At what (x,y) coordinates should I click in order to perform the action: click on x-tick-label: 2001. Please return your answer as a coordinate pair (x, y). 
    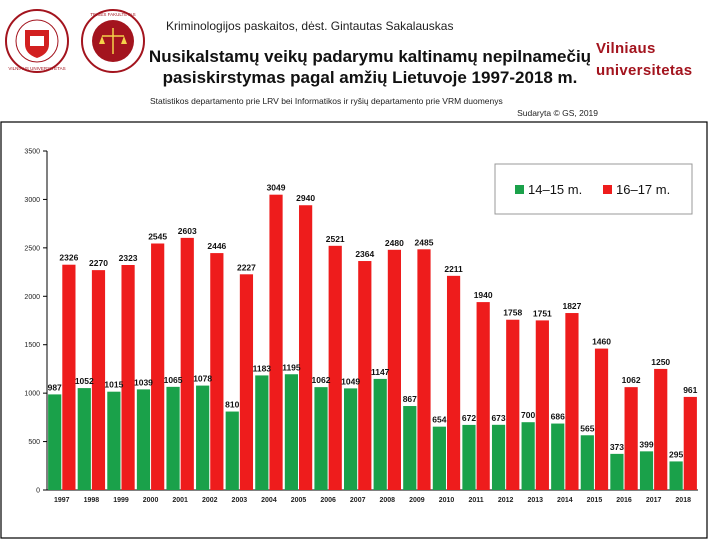
    Looking at the image, I should click on (180, 500).